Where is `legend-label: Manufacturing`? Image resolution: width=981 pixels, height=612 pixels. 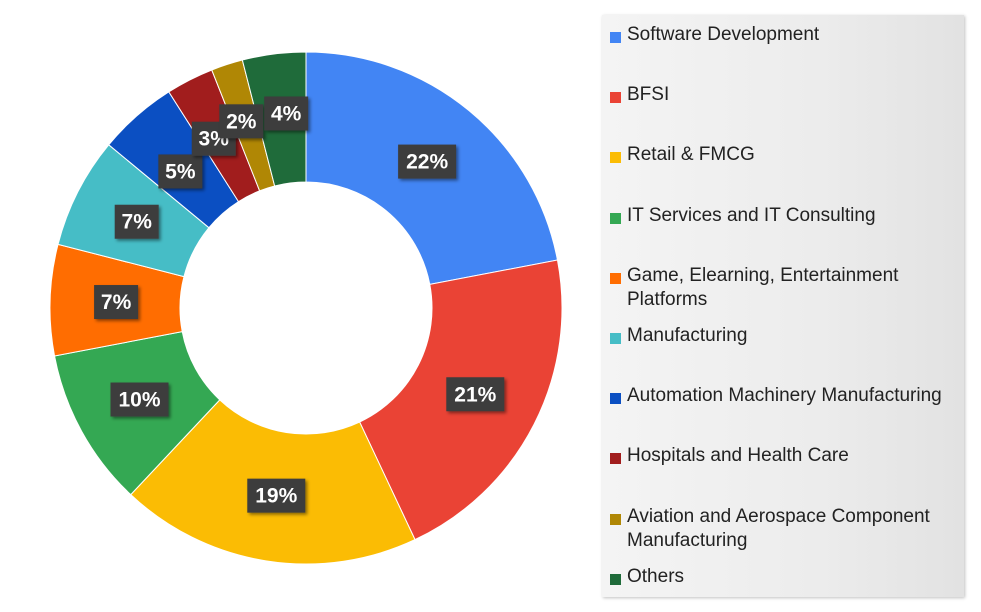
legend-label: Manufacturing is located at coordinates (687, 335).